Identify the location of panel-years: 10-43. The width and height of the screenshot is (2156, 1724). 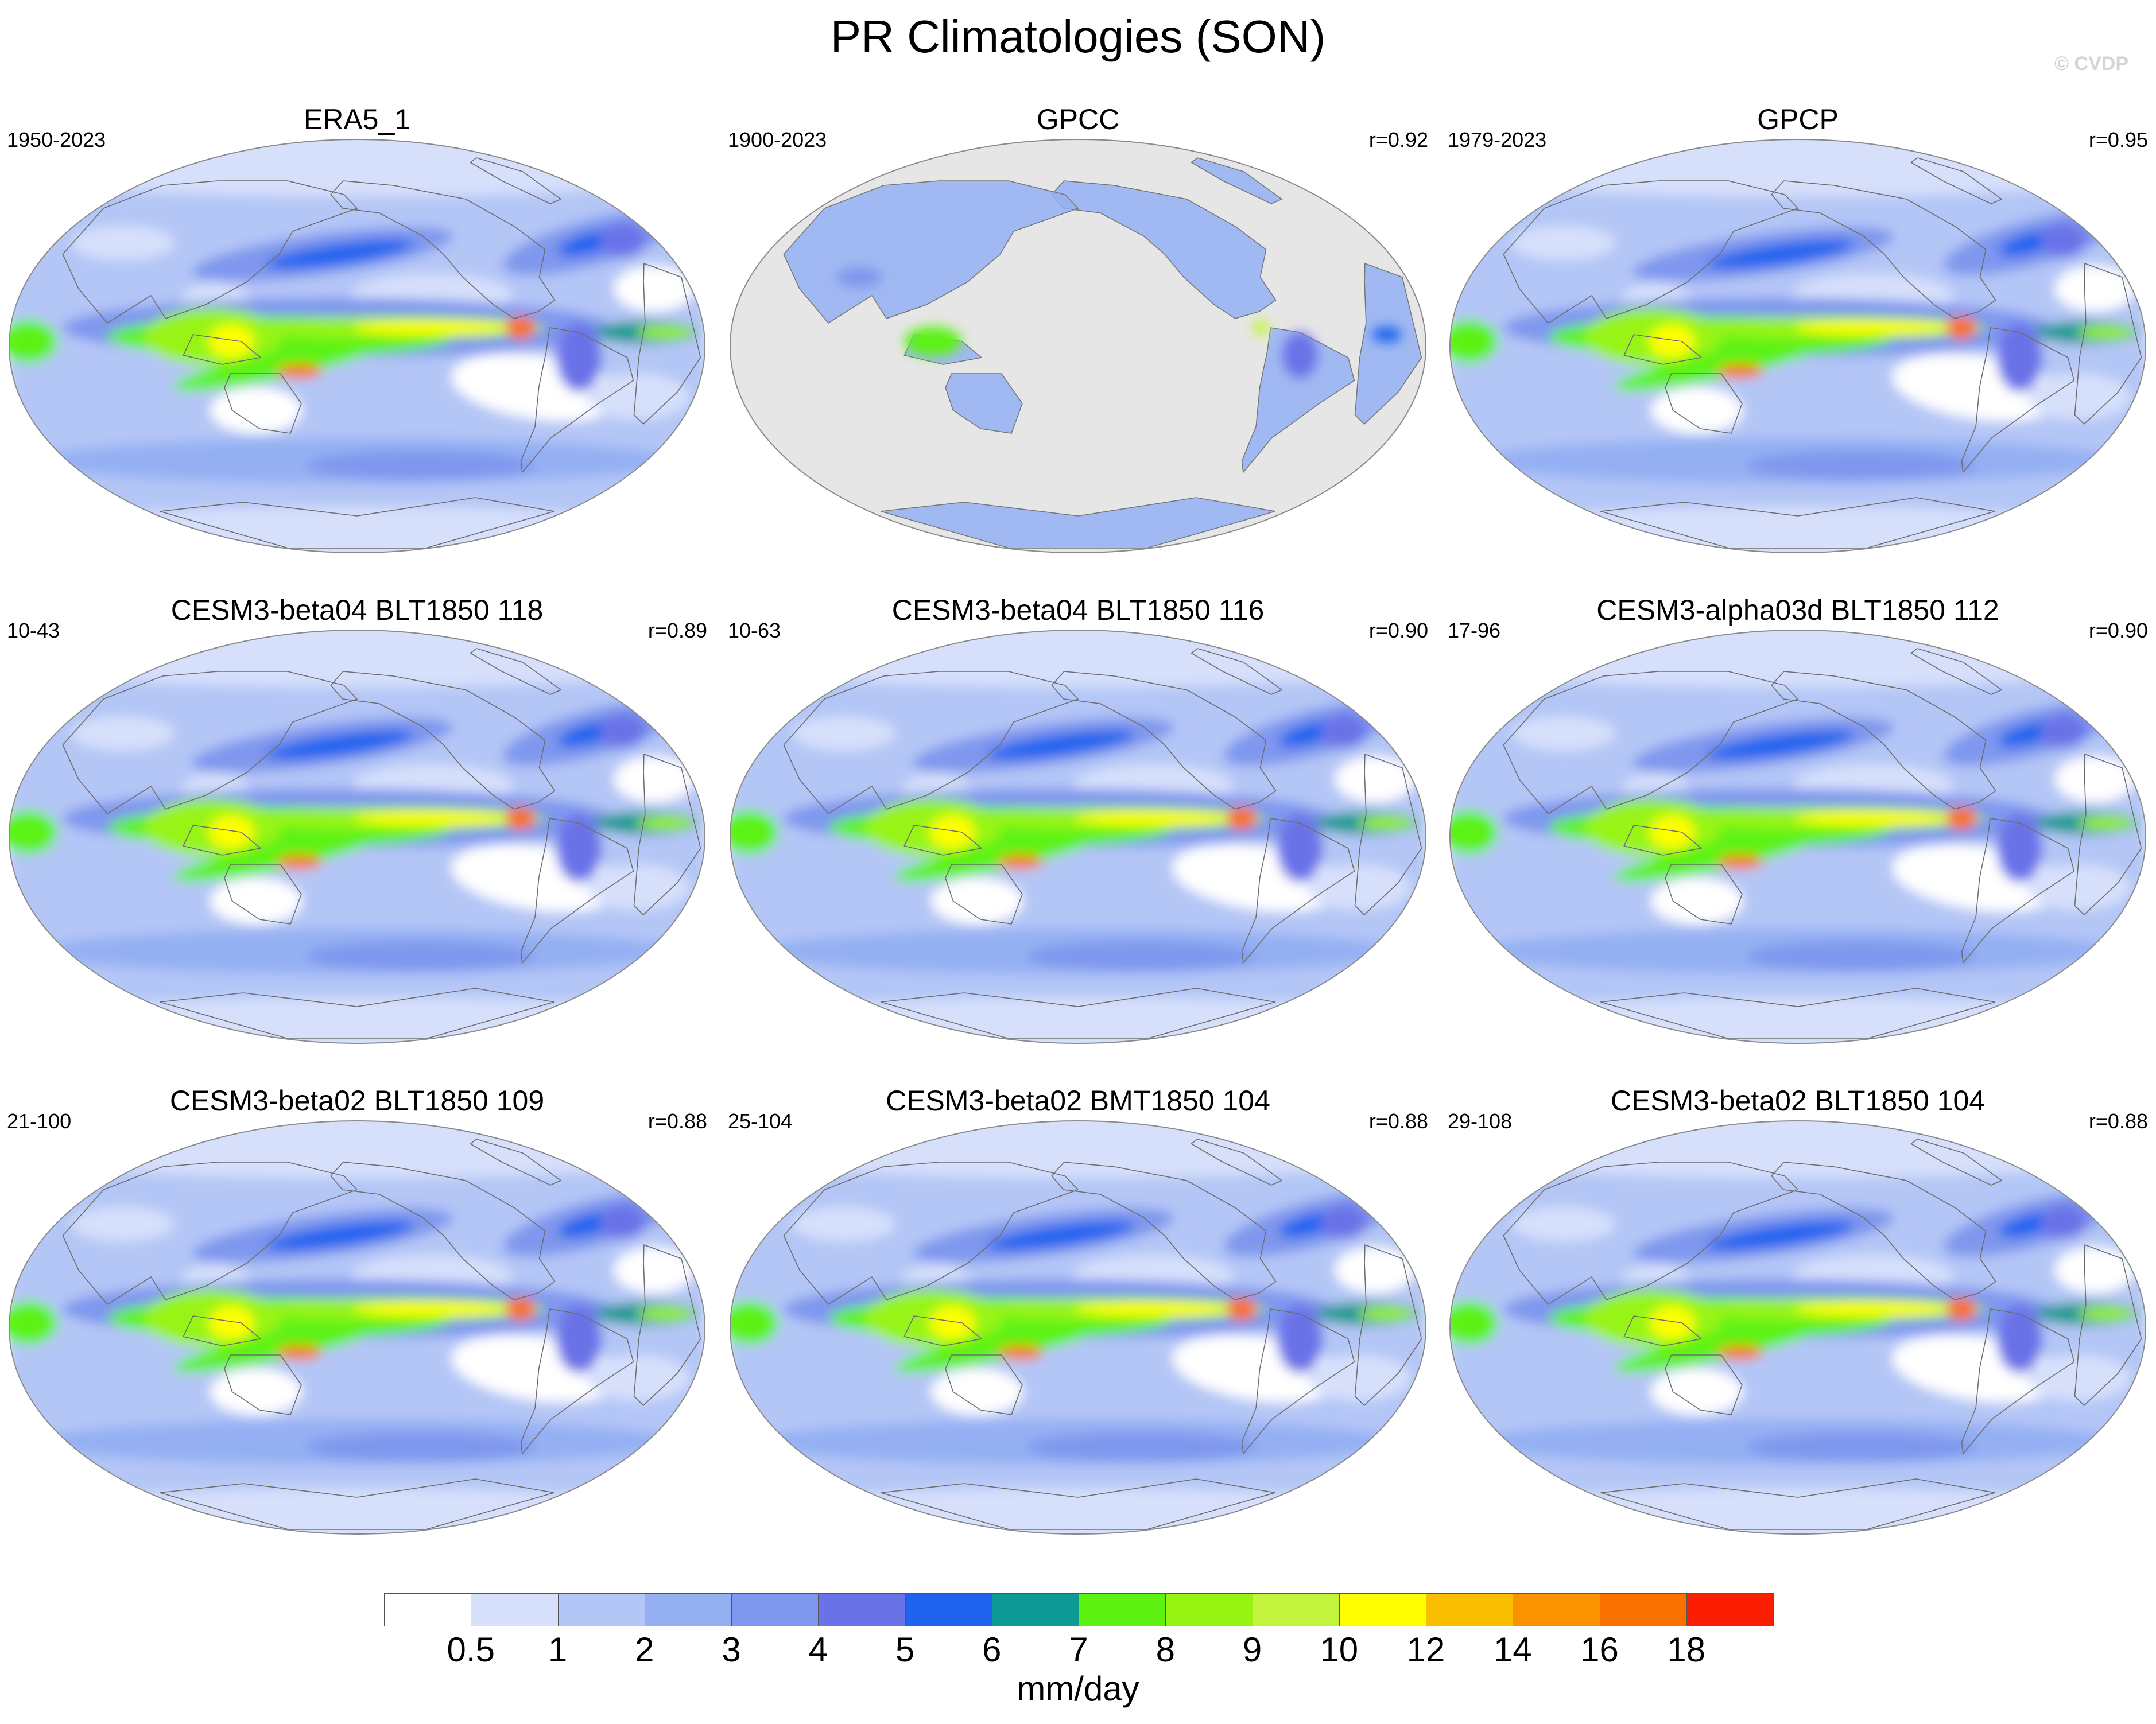
(33, 630).